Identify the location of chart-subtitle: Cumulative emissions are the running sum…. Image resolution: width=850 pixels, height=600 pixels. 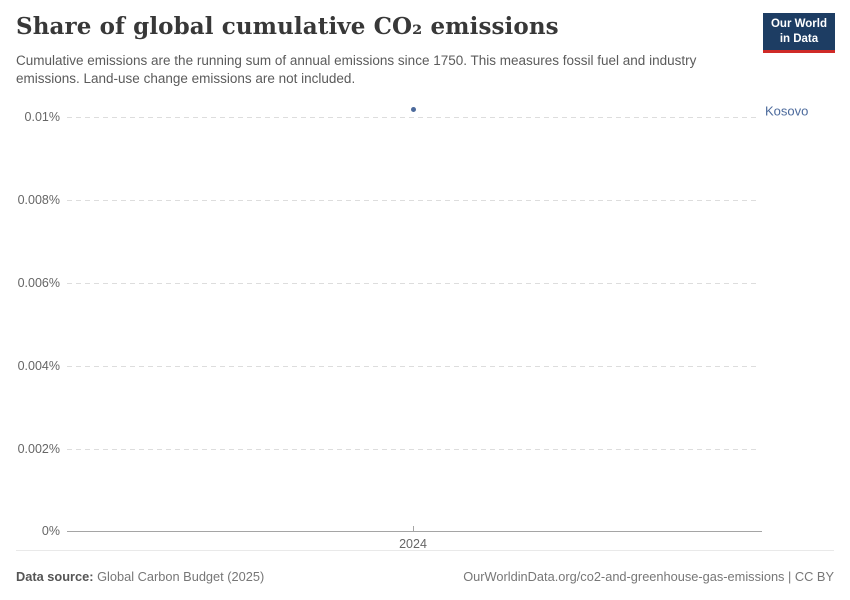
(356, 70).